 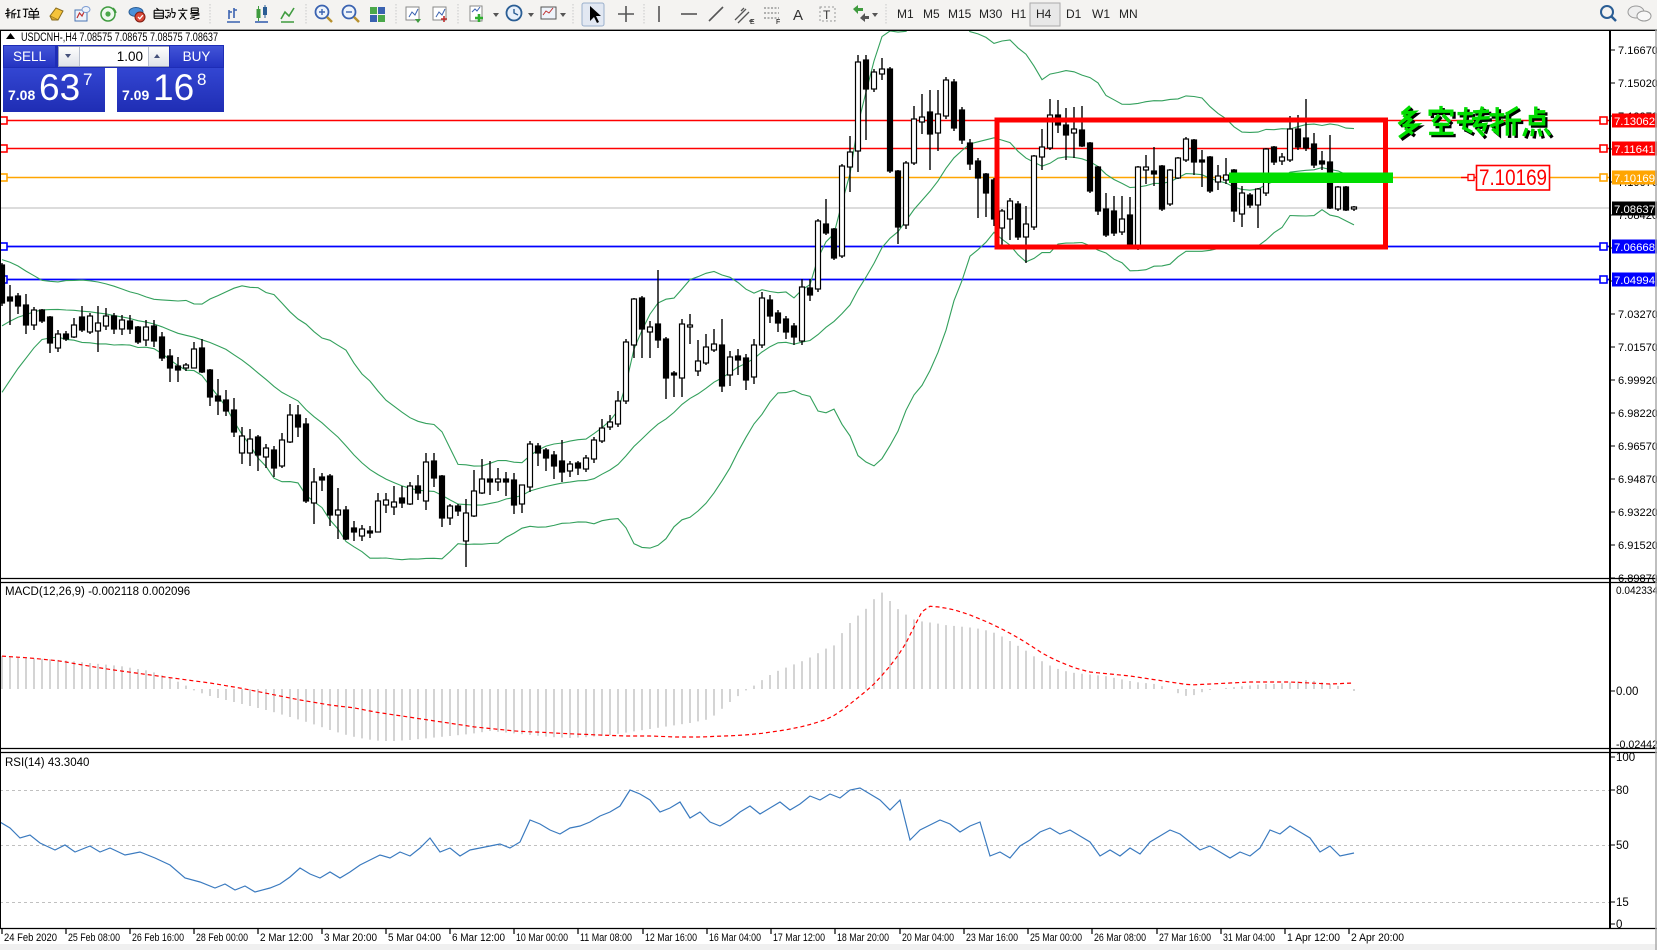 I want to click on svg-text: 1 Apr 12:00, so click(x=1313, y=938).